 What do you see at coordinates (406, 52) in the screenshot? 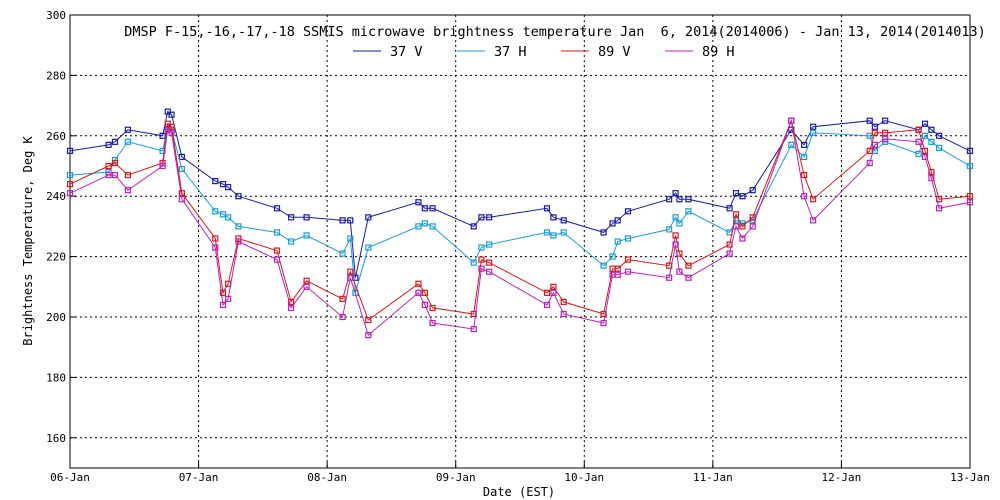
I see `legend-label: 37 V` at bounding box center [406, 52].